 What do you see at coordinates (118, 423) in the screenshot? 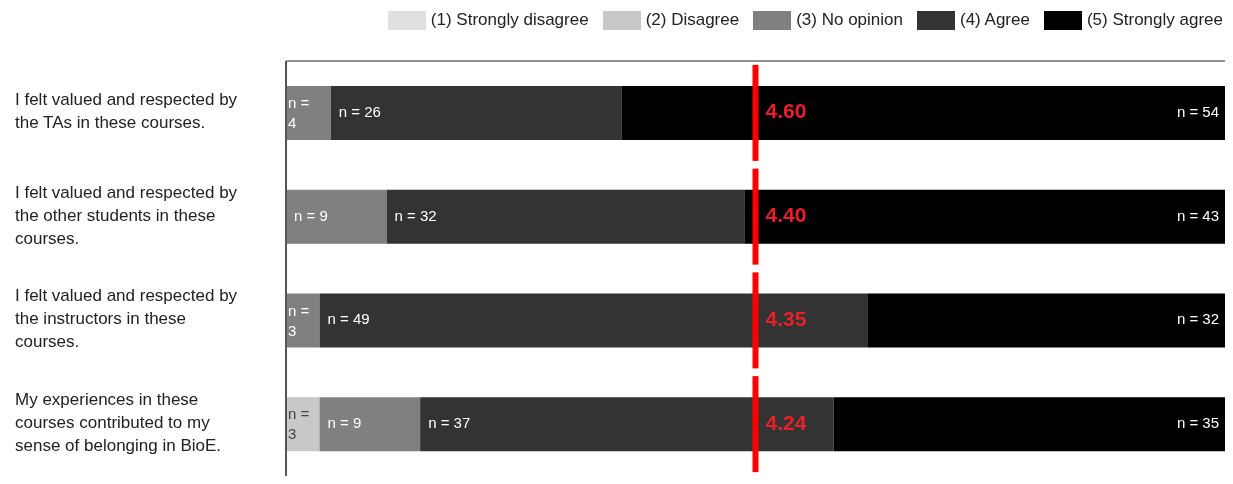
I see `y-tick-label: My experiences in these courses contributed to my sense of belonging in BioE.` at bounding box center [118, 423].